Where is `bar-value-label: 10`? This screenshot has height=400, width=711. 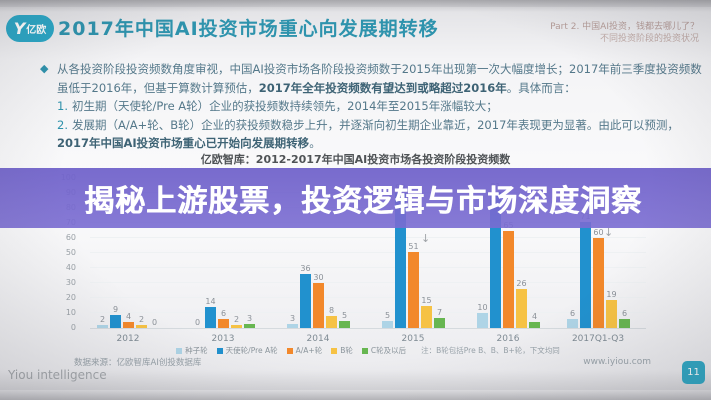
bar-value-label: 10 is located at coordinates (482, 307).